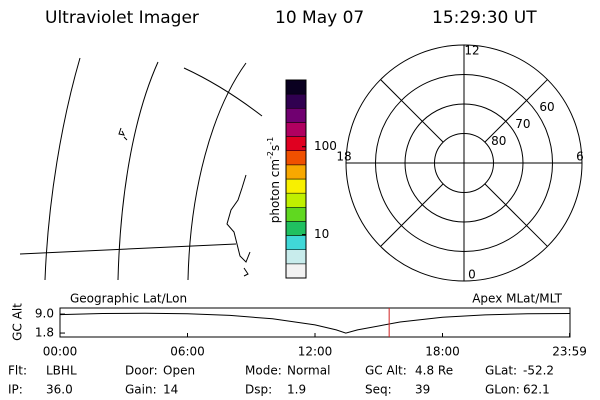 This screenshot has width=600, height=400. Describe the element at coordinates (343, 157) in the screenshot. I see `mlt-label: 18` at that location.